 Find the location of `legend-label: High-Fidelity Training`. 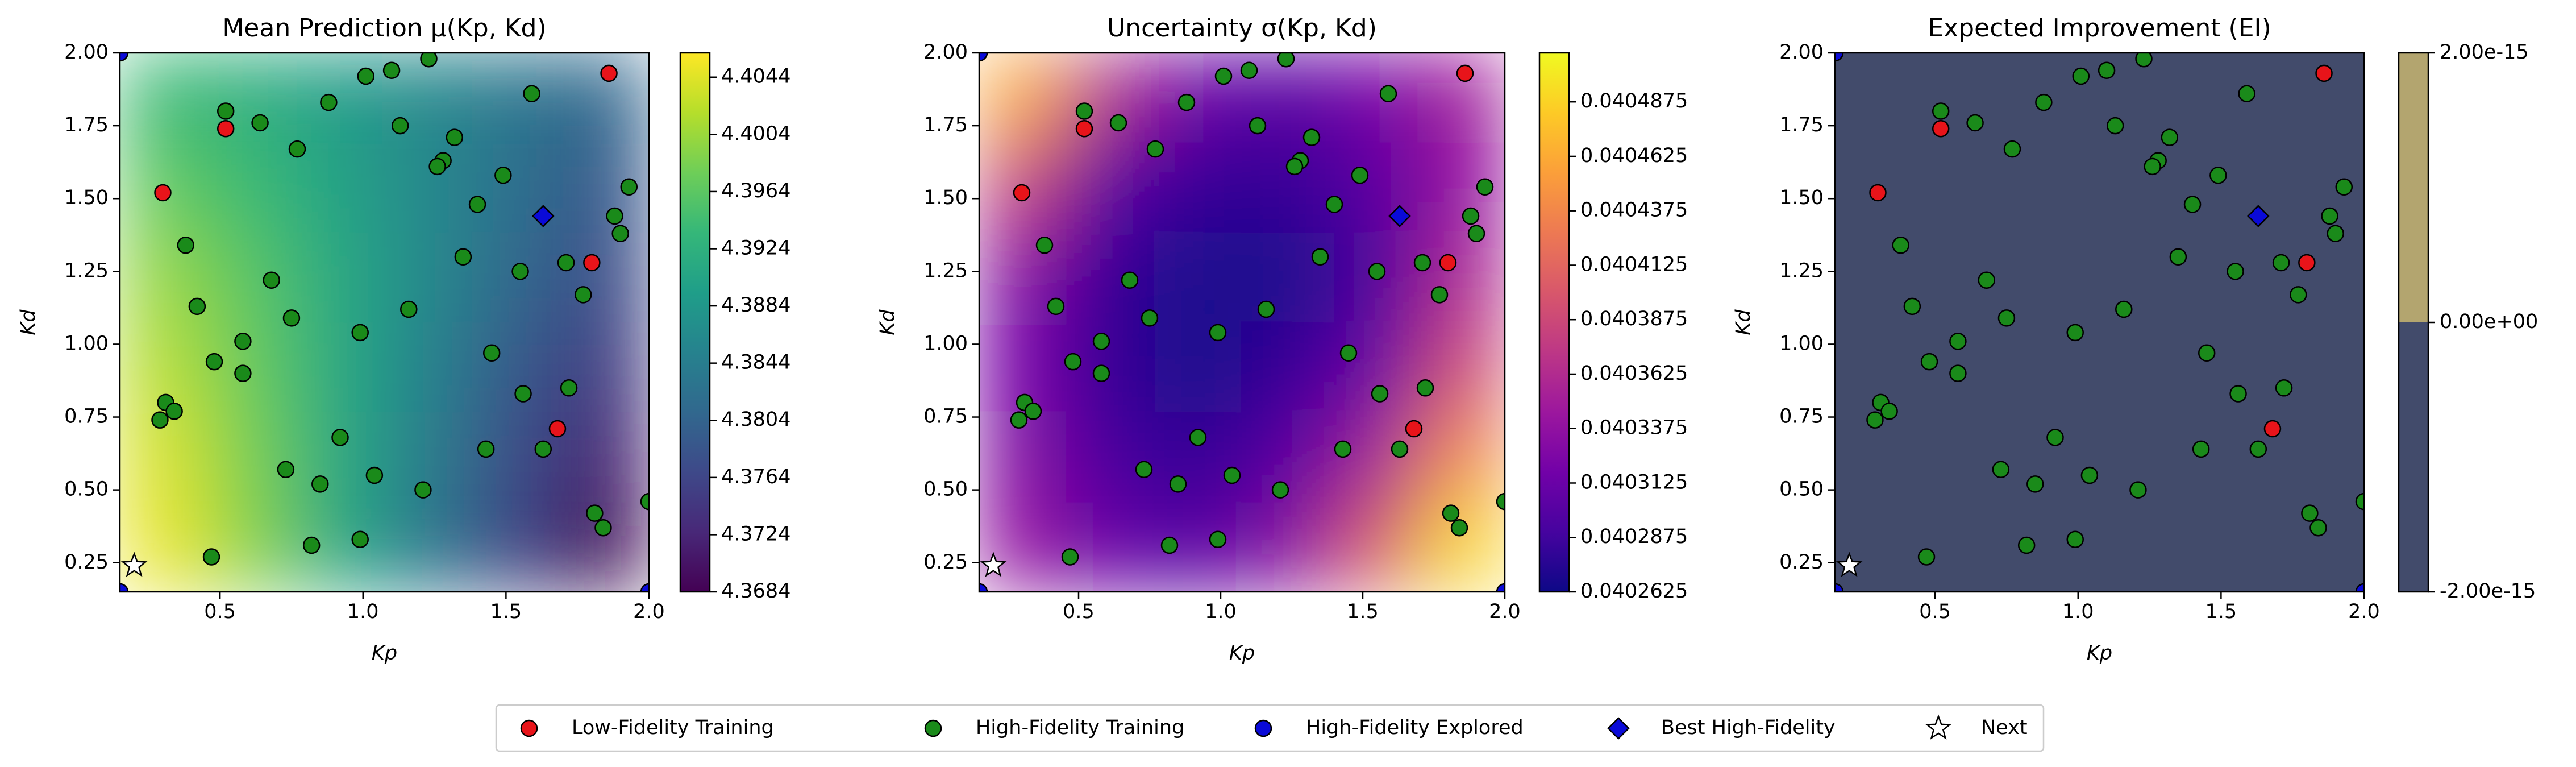

legend-label: High-Fidelity Training is located at coordinates (1080, 727).